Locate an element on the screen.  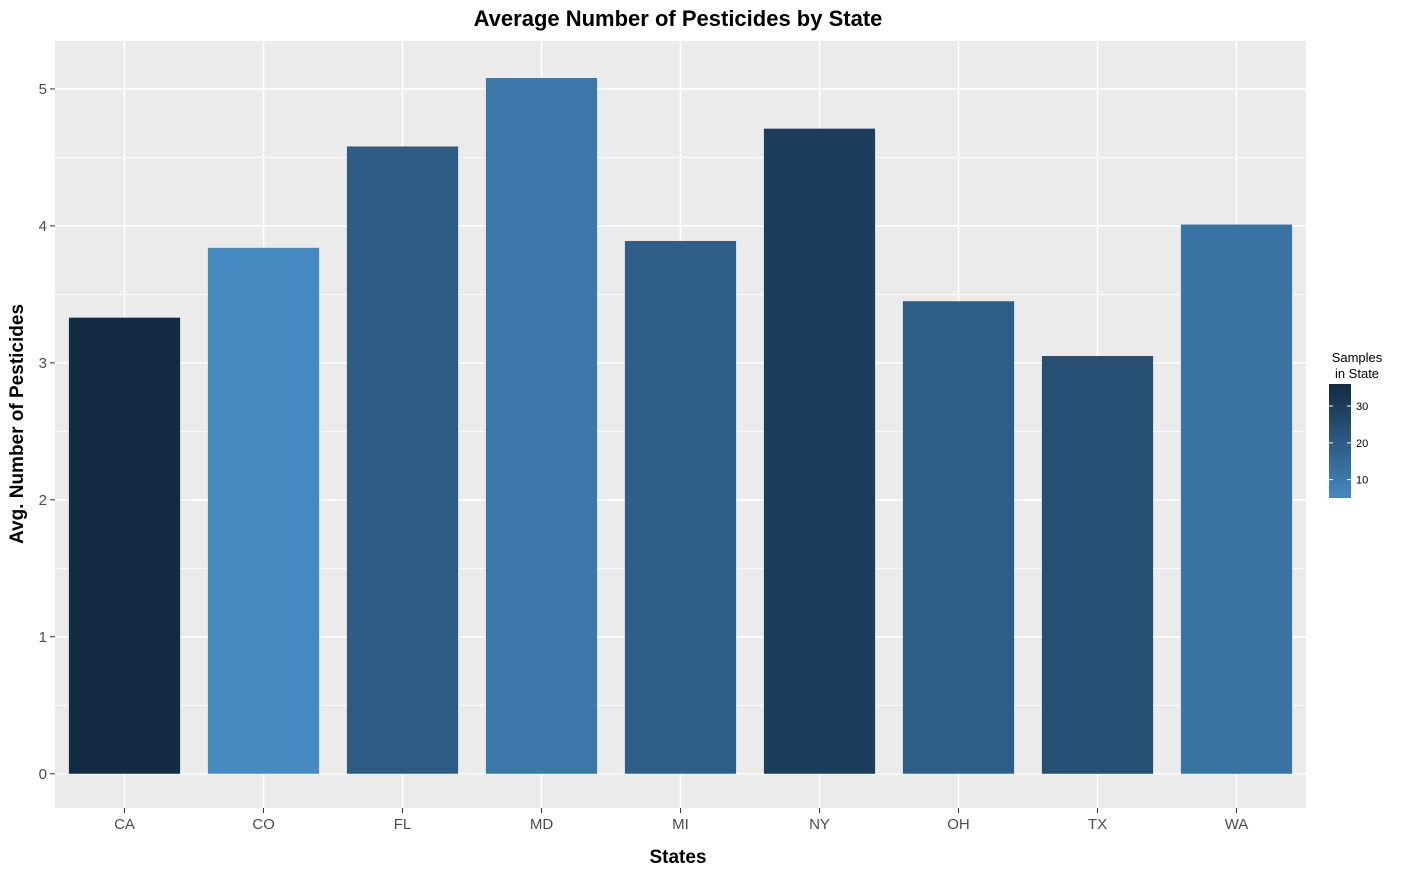
chart-title: Average Number of Pesticides by State is located at coordinates (678, 18).